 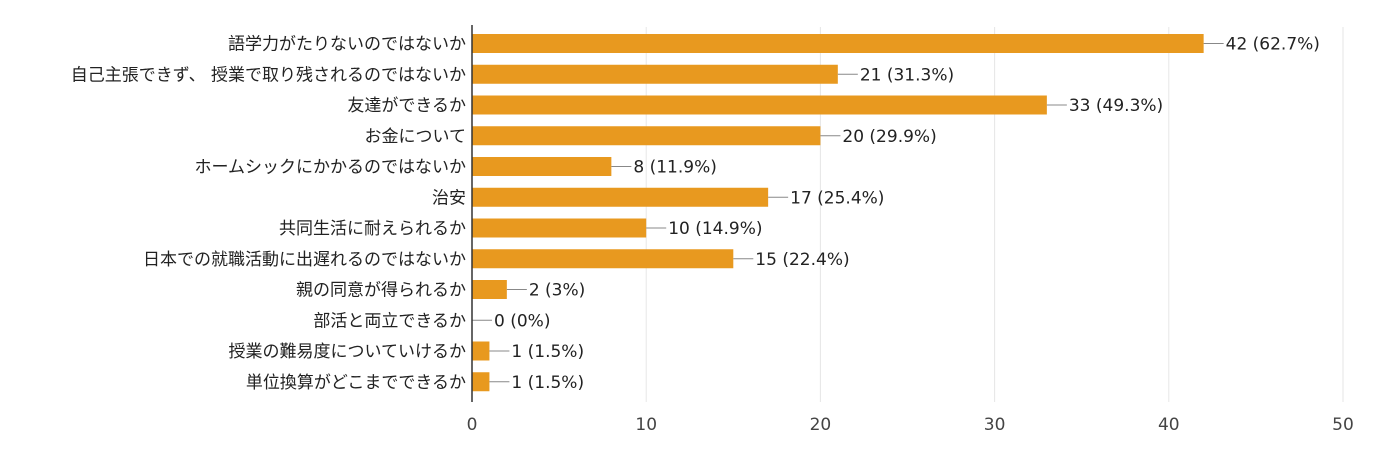 What do you see at coordinates (416, 137) in the screenshot?
I see `category-label: お金について` at bounding box center [416, 137].